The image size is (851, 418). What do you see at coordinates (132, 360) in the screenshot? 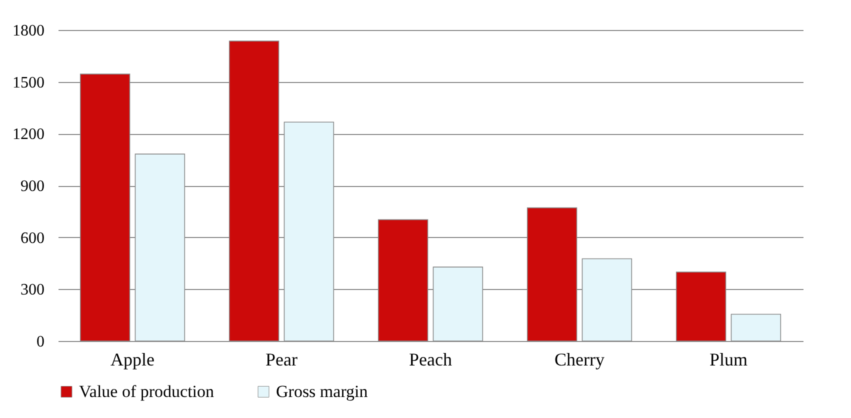
I see `x-tick-label: Apple` at bounding box center [132, 360].